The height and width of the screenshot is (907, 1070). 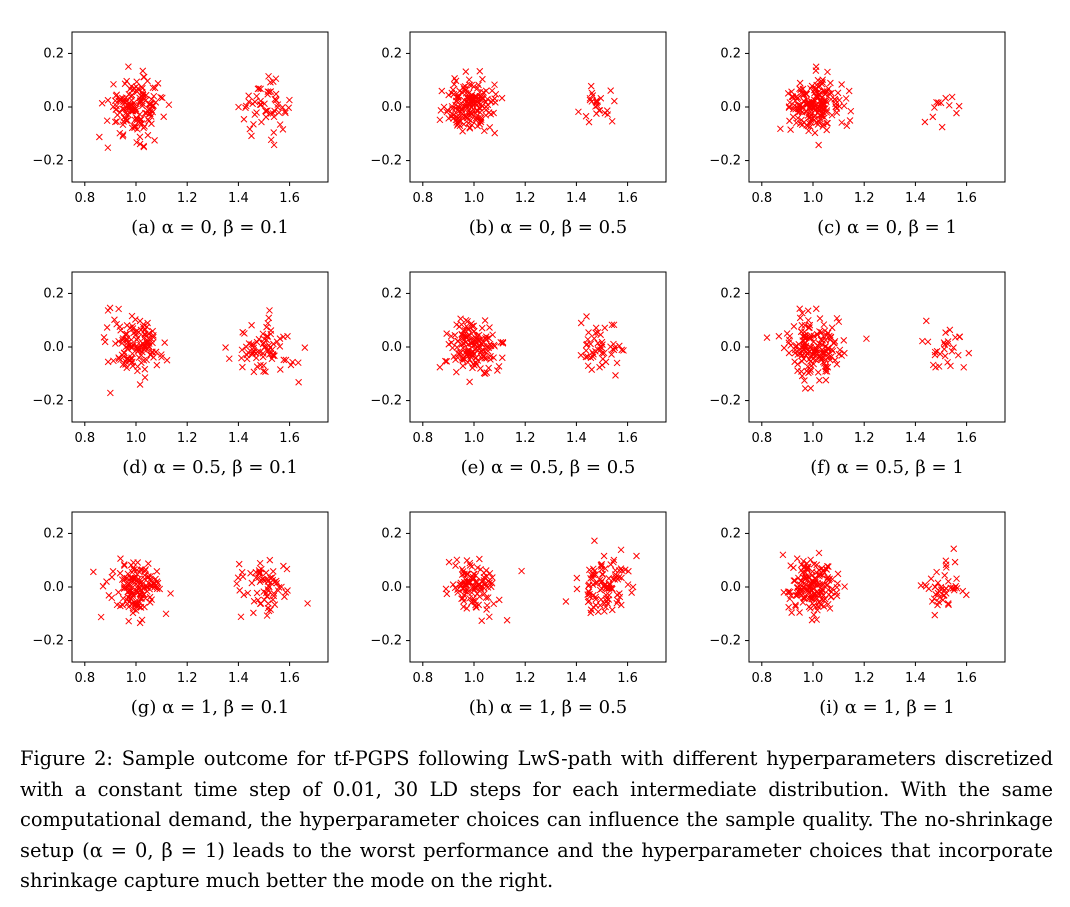 I want to click on y-tick-label: −0.2, so click(x=725, y=161).